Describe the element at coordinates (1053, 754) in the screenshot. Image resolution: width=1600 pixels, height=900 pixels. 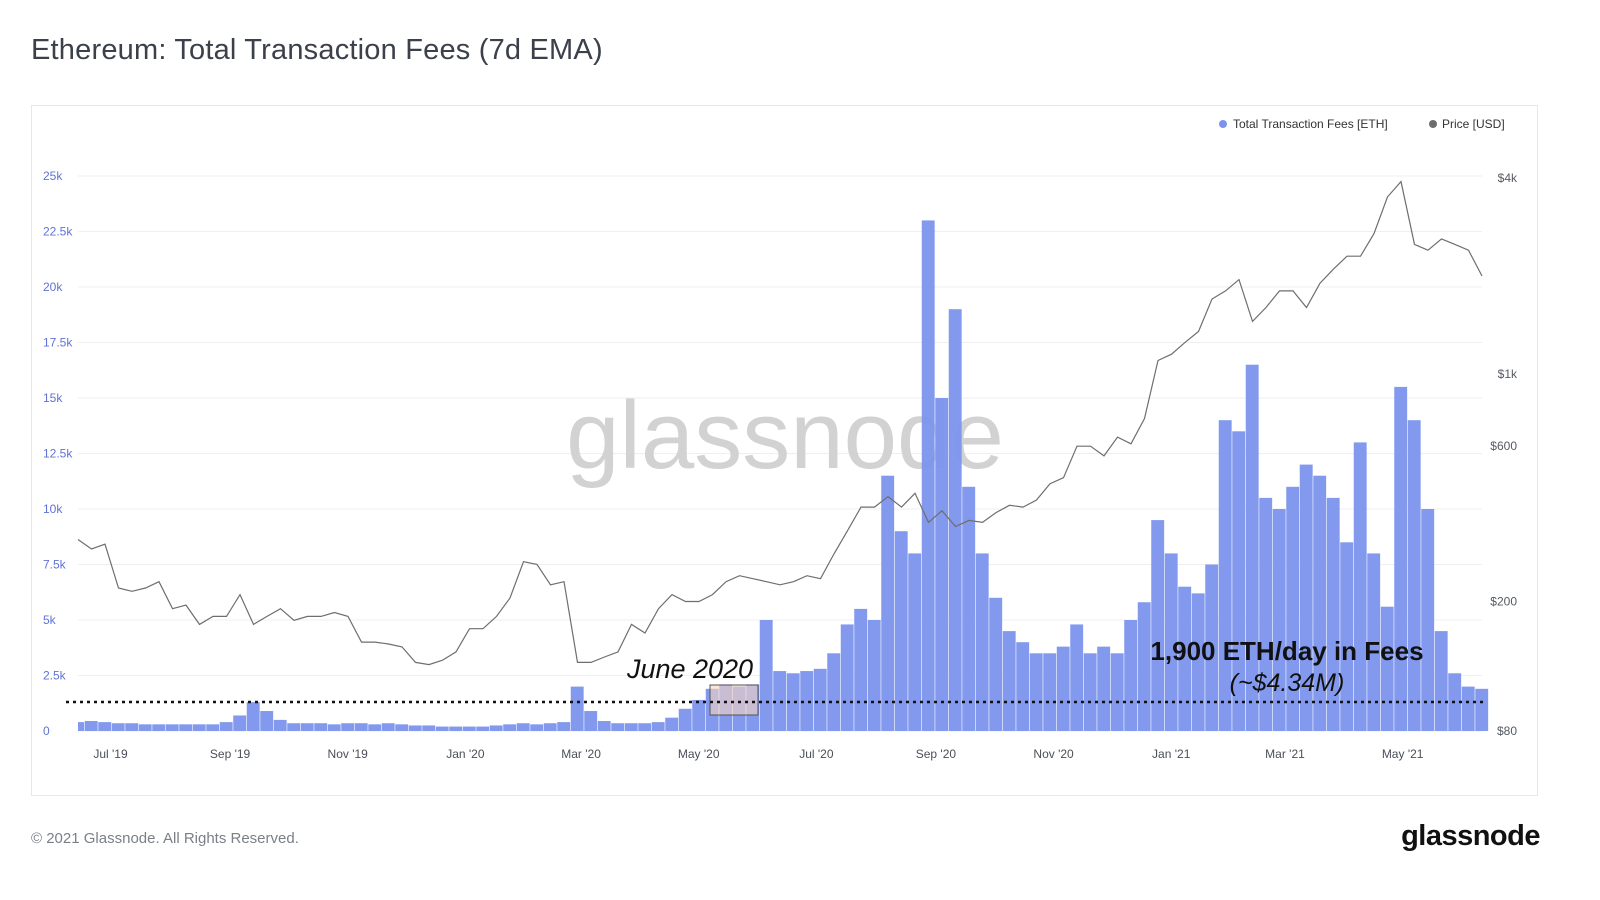
I see `x-tick-label: Nov '20` at that location.